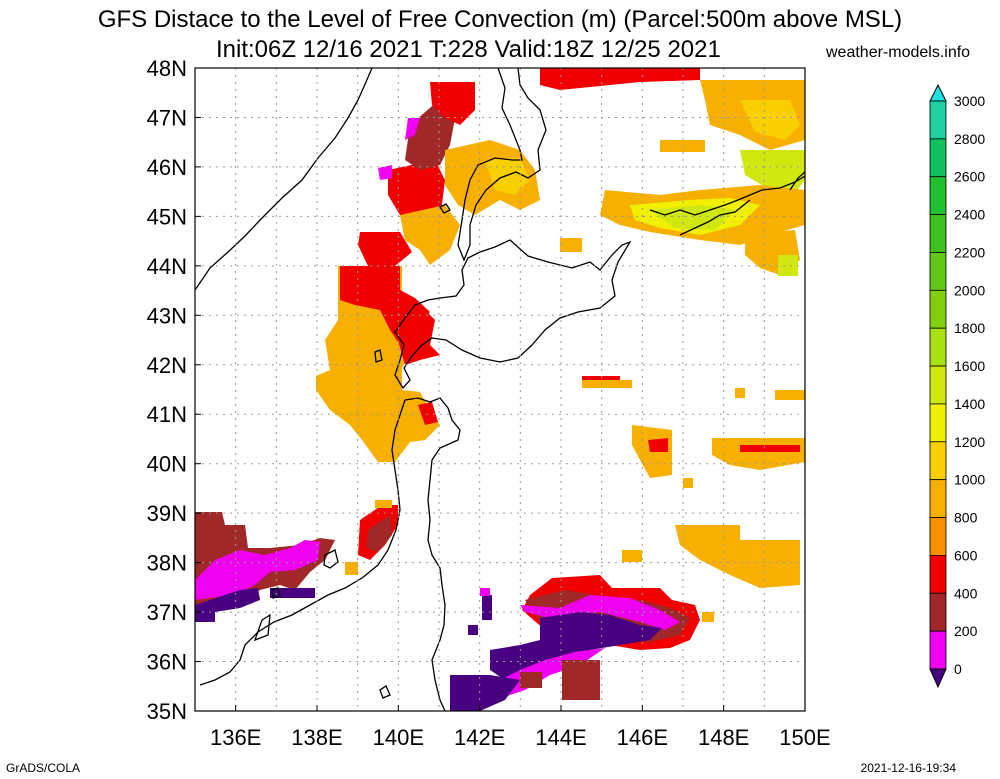 The height and width of the screenshot is (779, 1000). What do you see at coordinates (600, 612) in the screenshot?
I see `field-magenta-se-band` at bounding box center [600, 612].